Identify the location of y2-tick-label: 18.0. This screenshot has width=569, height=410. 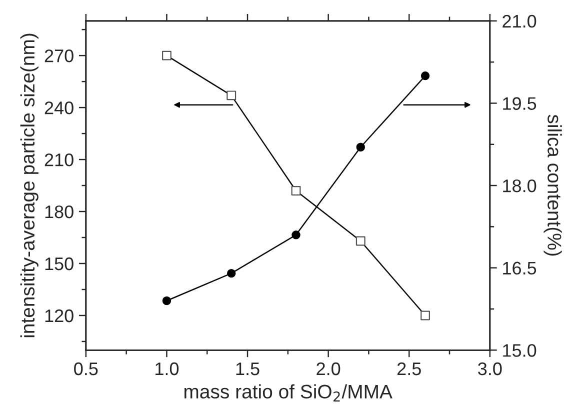
(519, 185).